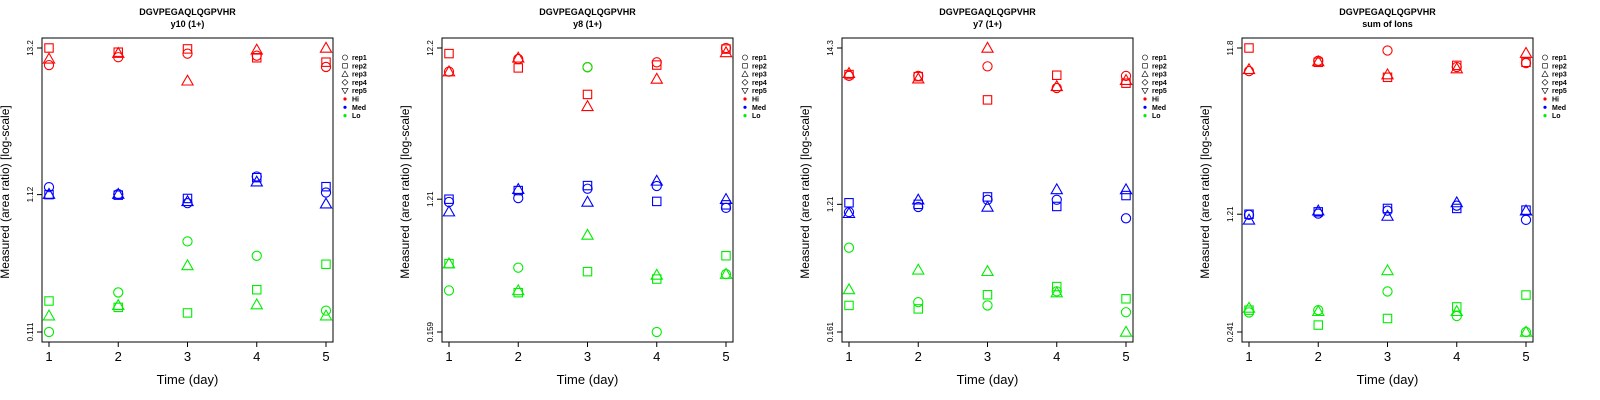 The image size is (1600, 400). What do you see at coordinates (759, 58) in the screenshot?
I see `legend-label: rep1` at bounding box center [759, 58].